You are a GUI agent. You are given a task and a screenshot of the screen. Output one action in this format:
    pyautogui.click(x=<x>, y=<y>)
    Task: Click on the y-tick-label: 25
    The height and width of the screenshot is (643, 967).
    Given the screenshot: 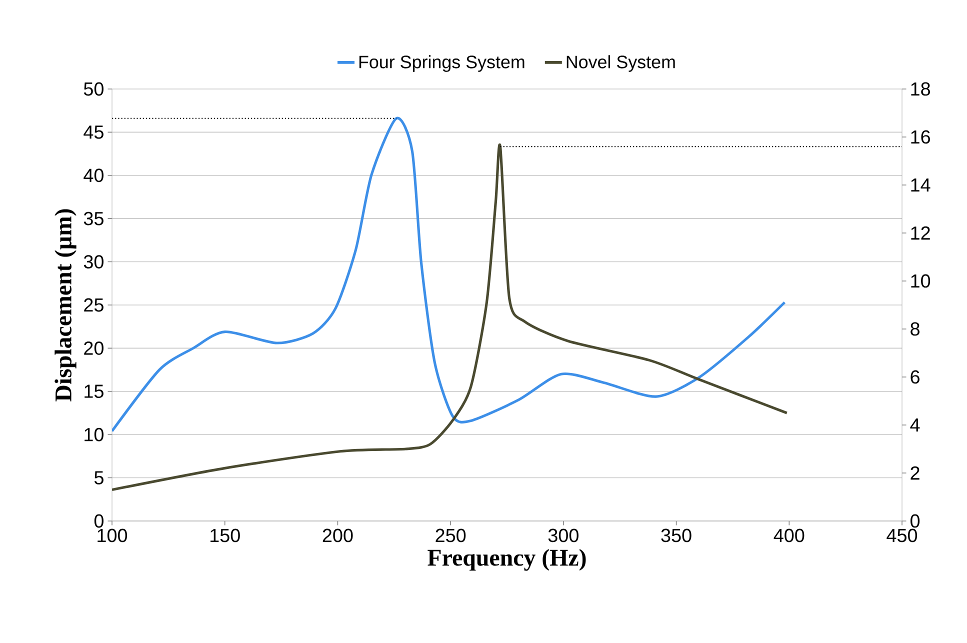 What is the action you would take?
    pyautogui.click(x=94, y=305)
    